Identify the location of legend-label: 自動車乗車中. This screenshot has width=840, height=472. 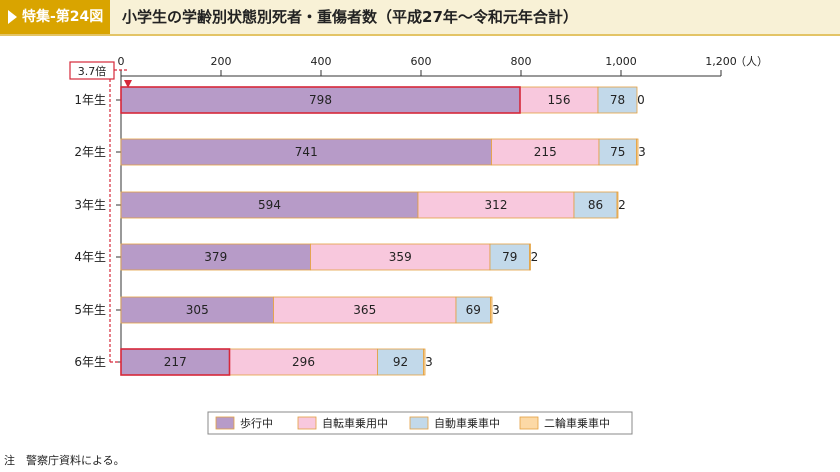
(467, 423).